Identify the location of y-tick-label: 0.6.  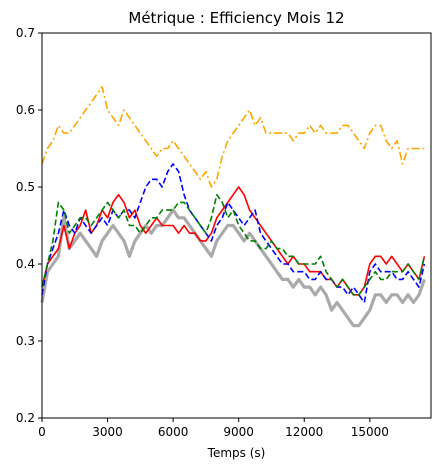
(25, 110).